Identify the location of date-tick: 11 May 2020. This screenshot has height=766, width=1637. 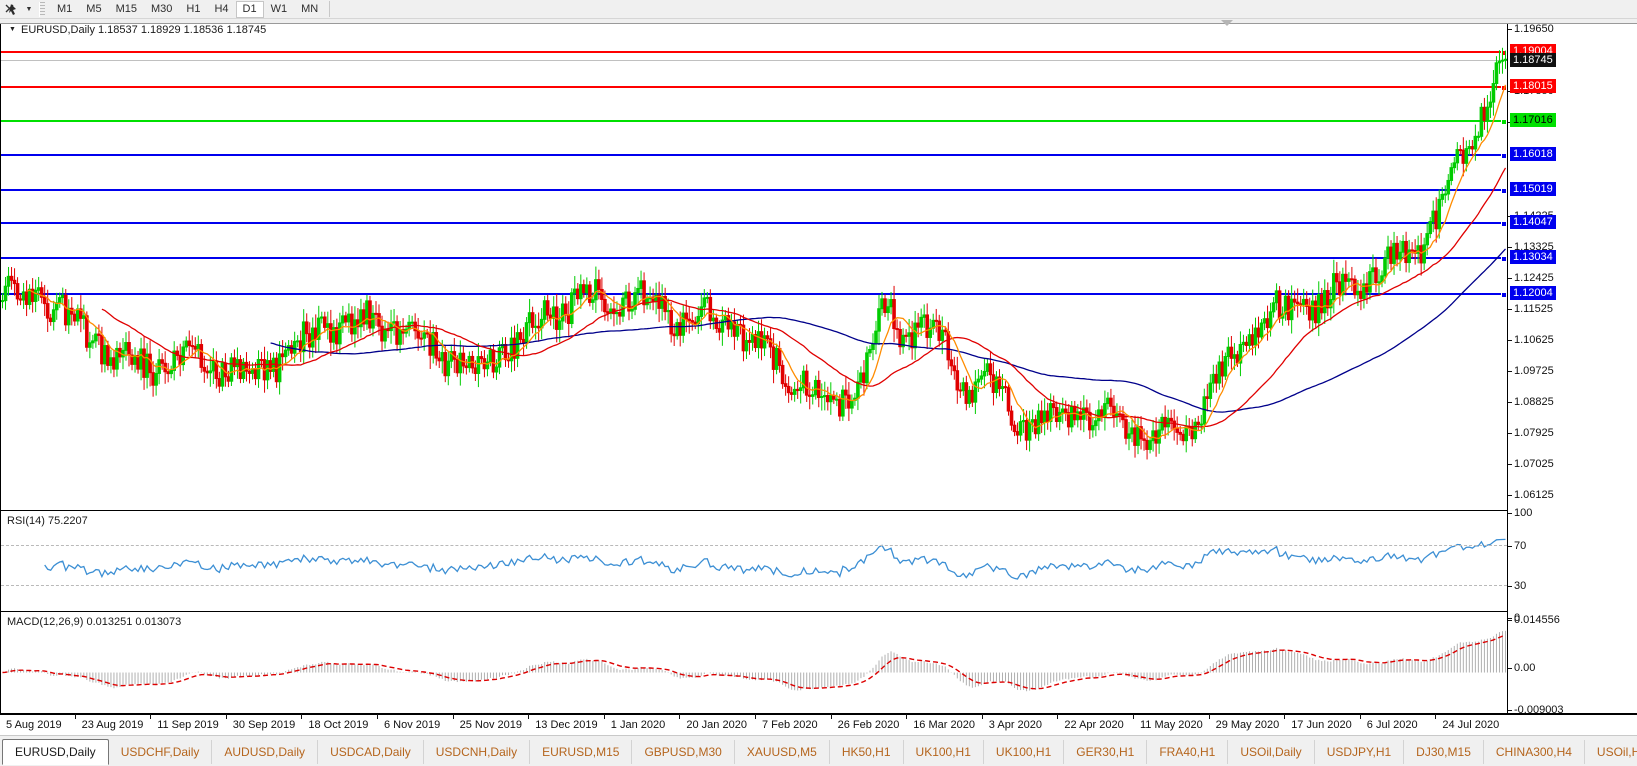
(1168, 722).